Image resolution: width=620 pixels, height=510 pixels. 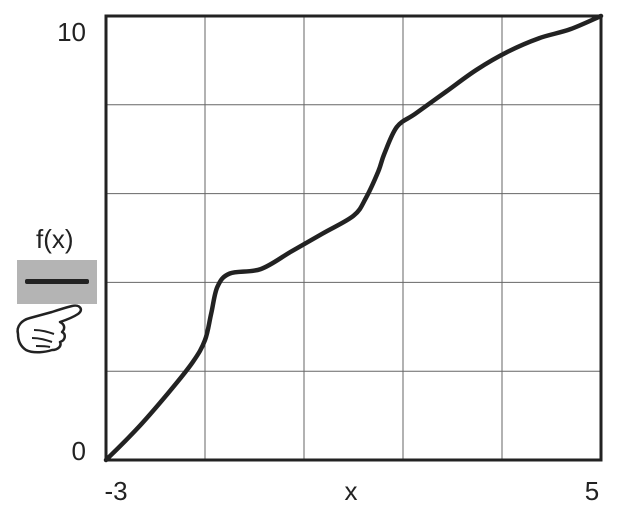 I want to click on y-tick-label-0: 0, so click(x=79, y=451).